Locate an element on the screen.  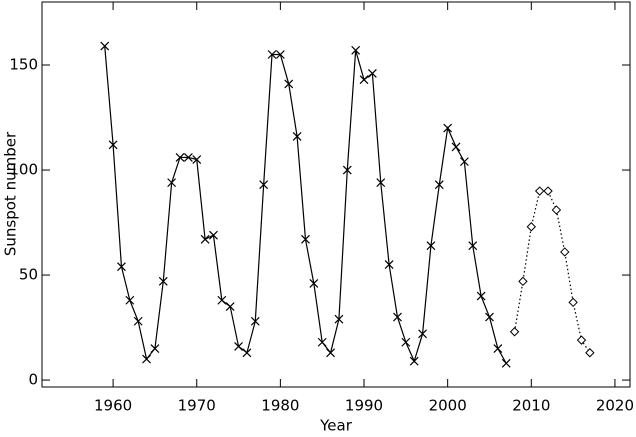
y-tick-label: 150 is located at coordinates (23, 65).